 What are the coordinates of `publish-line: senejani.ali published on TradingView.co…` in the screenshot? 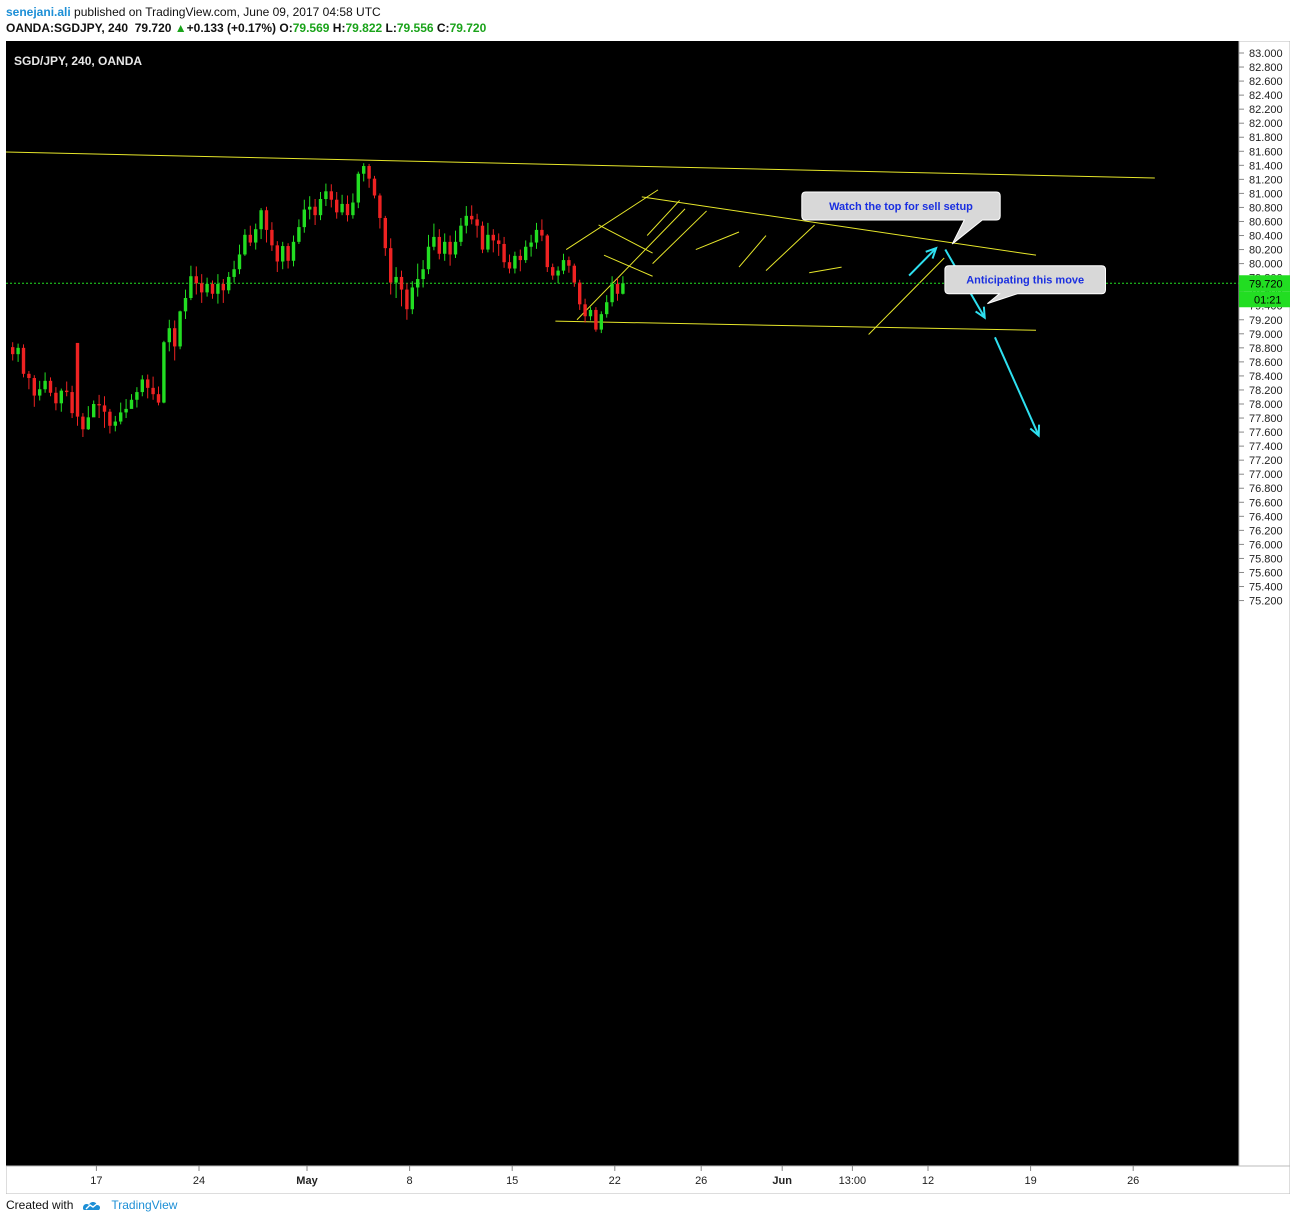 It's located at (246, 12).